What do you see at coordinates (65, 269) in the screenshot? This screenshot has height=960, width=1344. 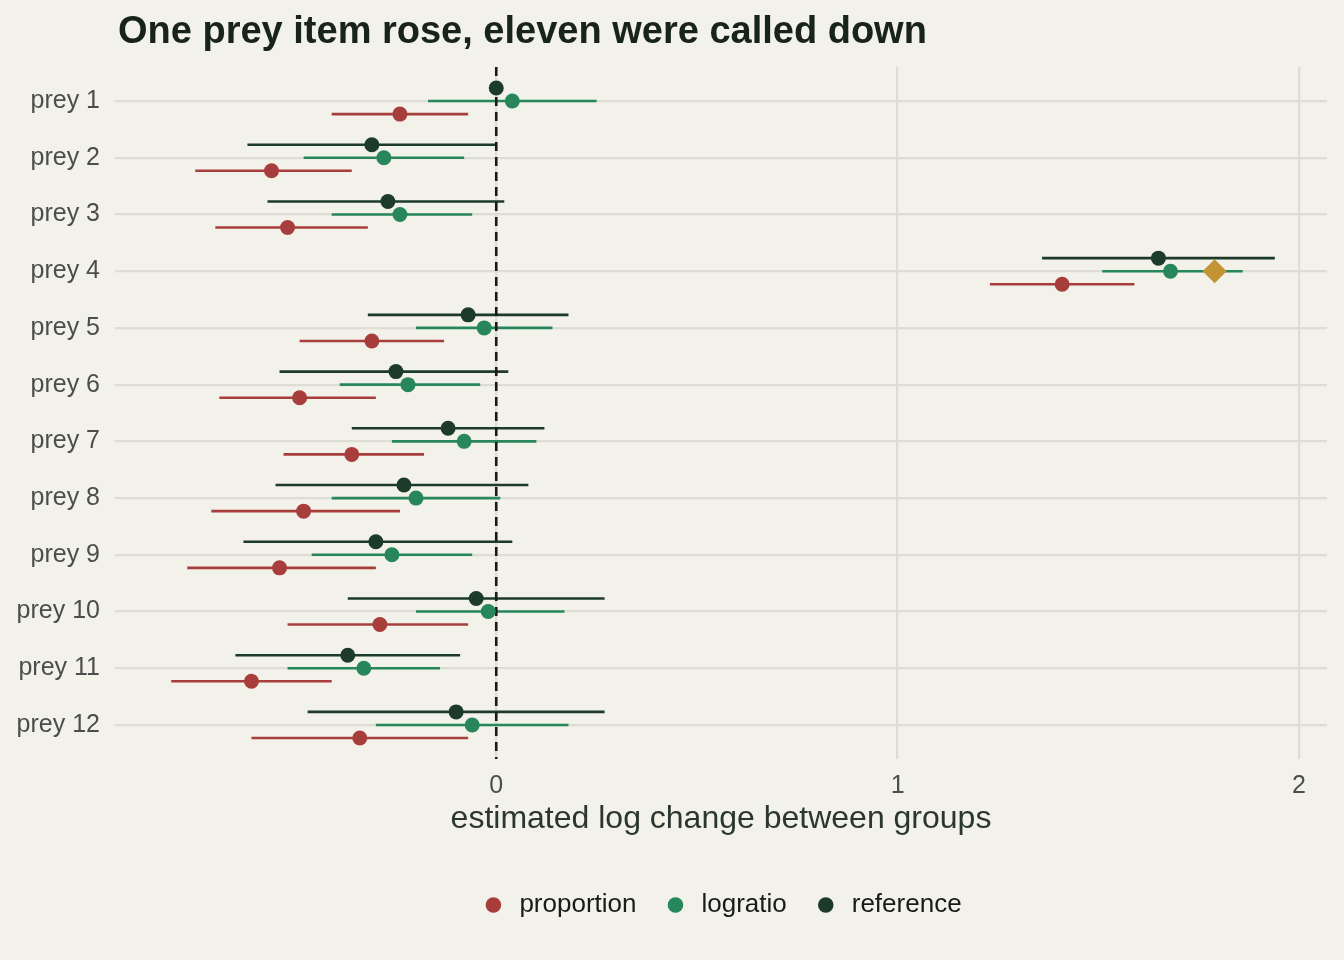 I see `y-tick-label: prey 4` at bounding box center [65, 269].